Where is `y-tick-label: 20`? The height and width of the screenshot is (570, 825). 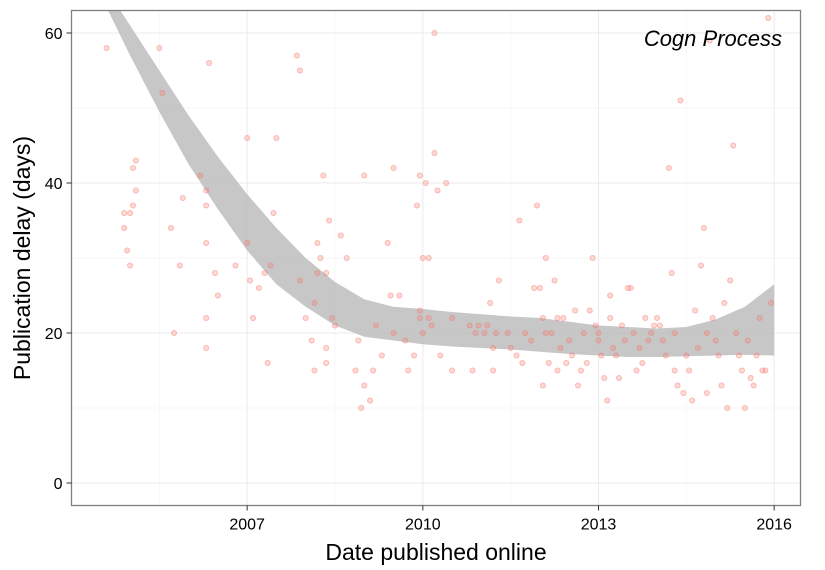 y-tick-label: 20 is located at coordinates (54, 334).